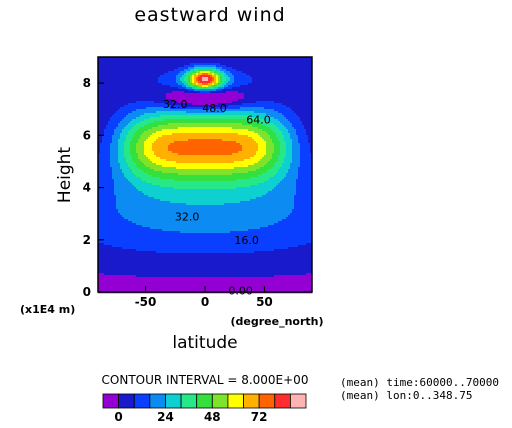 The image size is (512, 428). I want to click on contour-label: 64.0, so click(258, 120).